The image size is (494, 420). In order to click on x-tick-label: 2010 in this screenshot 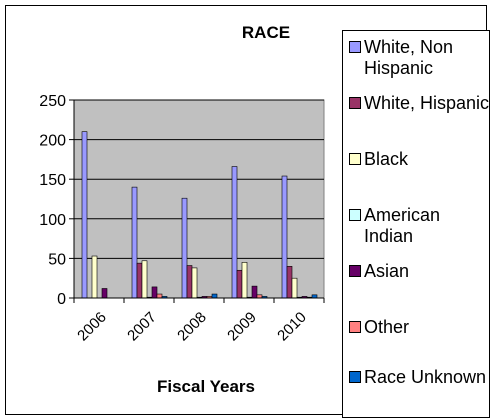, I will do `click(292, 327)`.